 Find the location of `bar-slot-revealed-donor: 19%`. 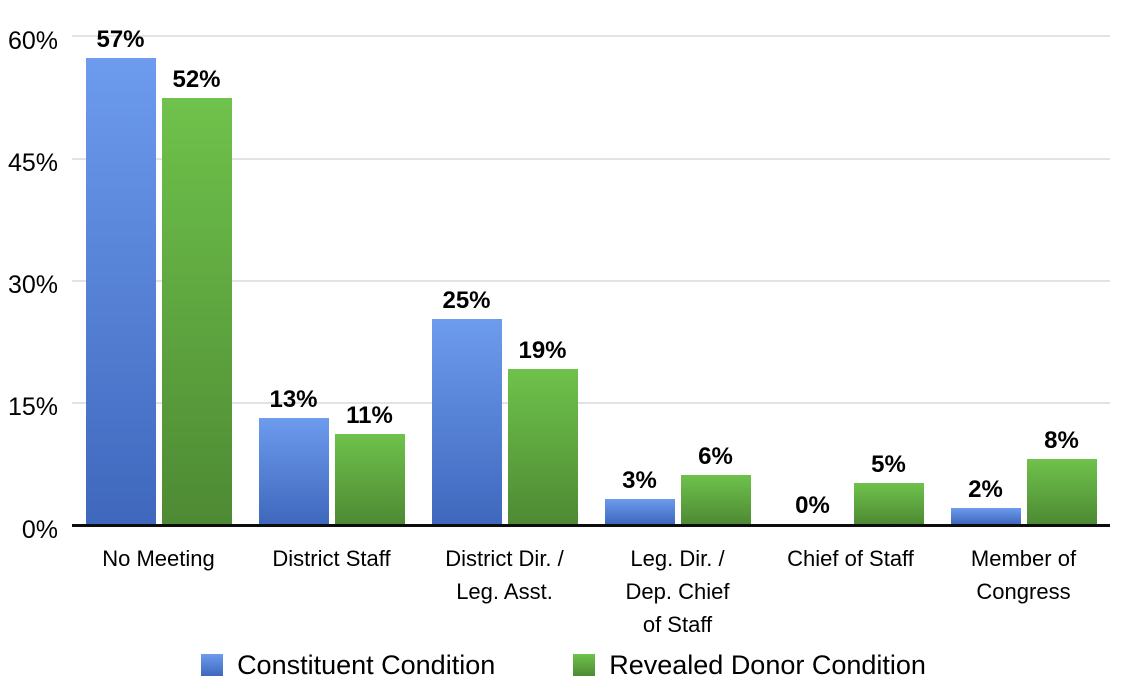

bar-slot-revealed-donor: 19% is located at coordinates (542, 430).